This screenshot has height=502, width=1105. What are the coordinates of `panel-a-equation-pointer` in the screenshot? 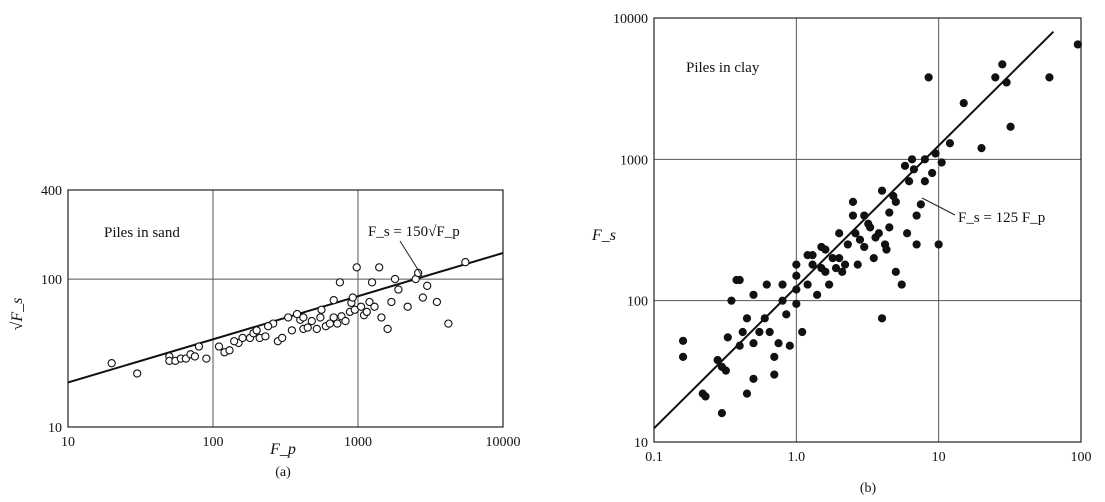 It's located at (411, 258).